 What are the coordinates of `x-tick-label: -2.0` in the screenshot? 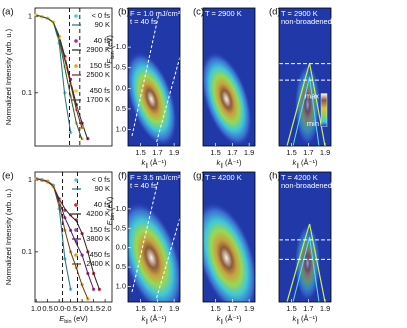 It's located at (105, 308).